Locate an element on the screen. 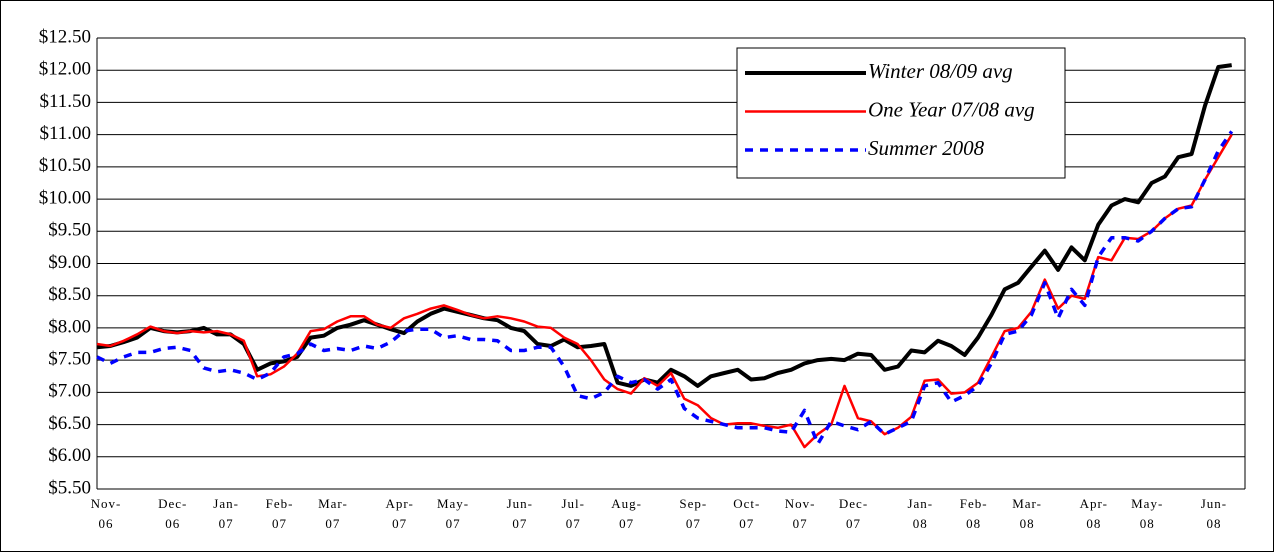 The width and height of the screenshot is (1274, 552). x-tick-label: May-08 is located at coordinates (1147, 513).